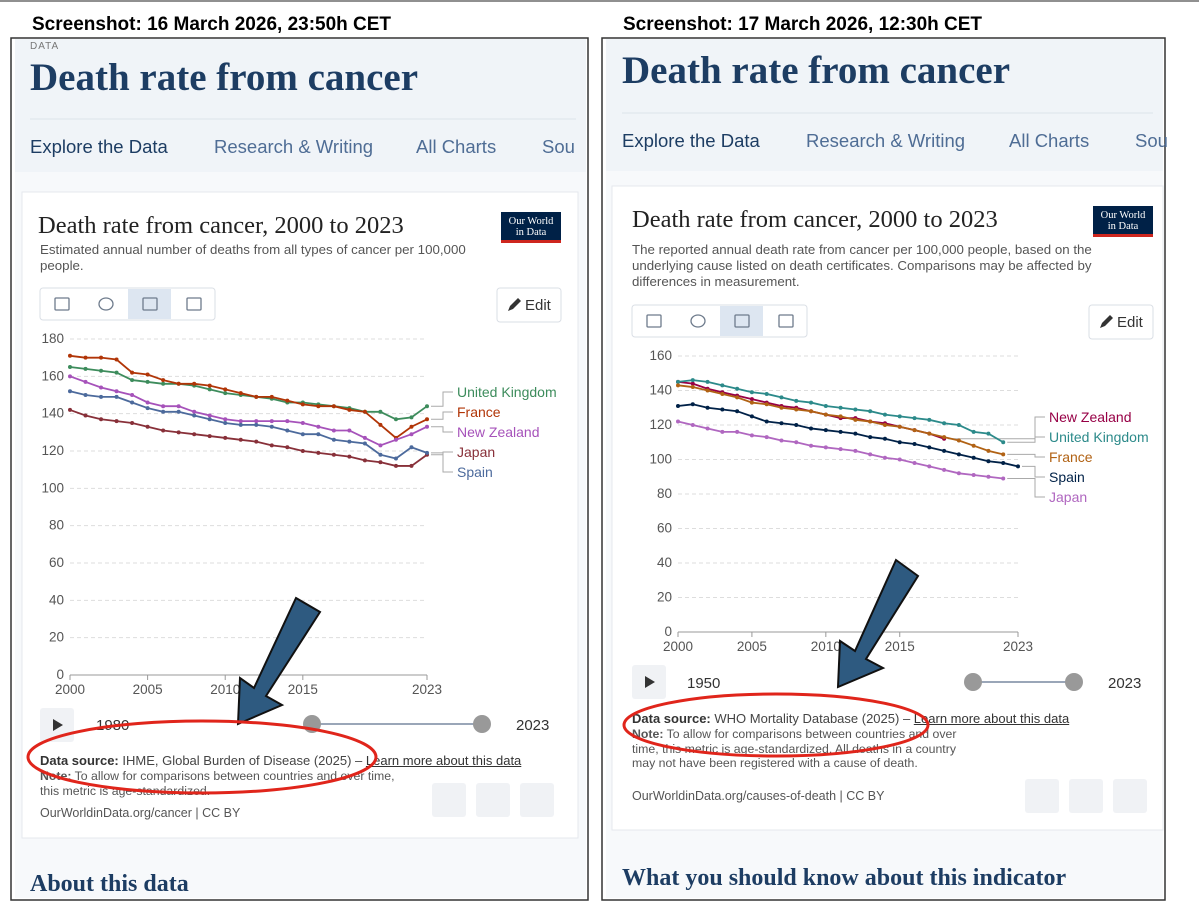 This screenshot has width=1199, height=909. Describe the element at coordinates (664, 597) in the screenshot. I see `y-tick-label: 20` at that location.